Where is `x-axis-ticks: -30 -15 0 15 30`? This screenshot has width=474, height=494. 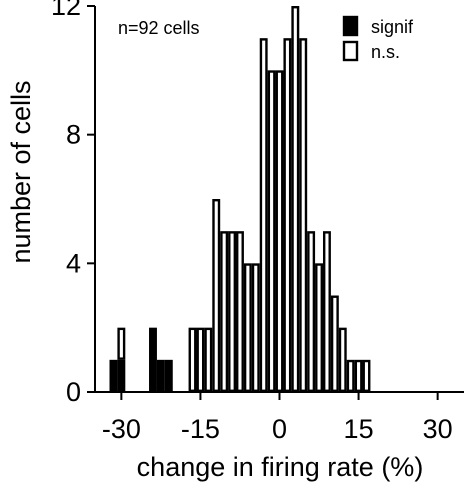
x-axis-ticks: -30 -15 0 15 30 is located at coordinates (277, 418).